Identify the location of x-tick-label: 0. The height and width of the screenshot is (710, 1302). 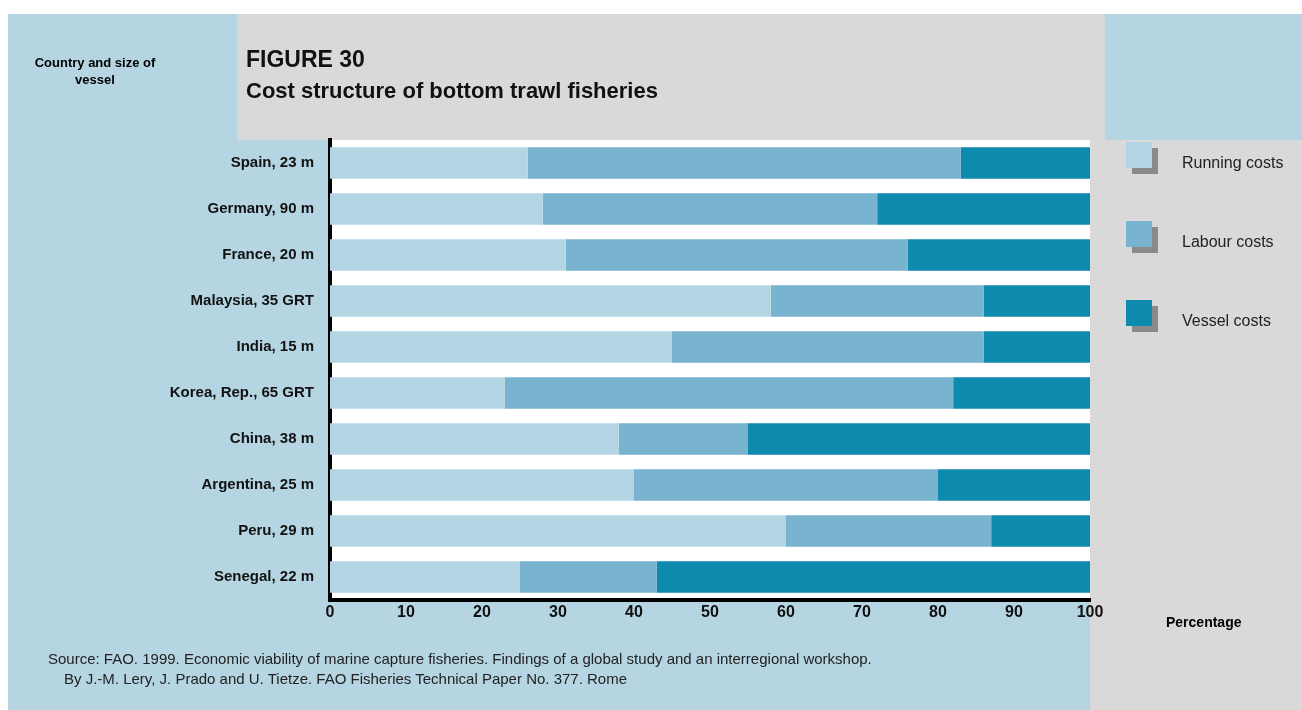
(330, 612).